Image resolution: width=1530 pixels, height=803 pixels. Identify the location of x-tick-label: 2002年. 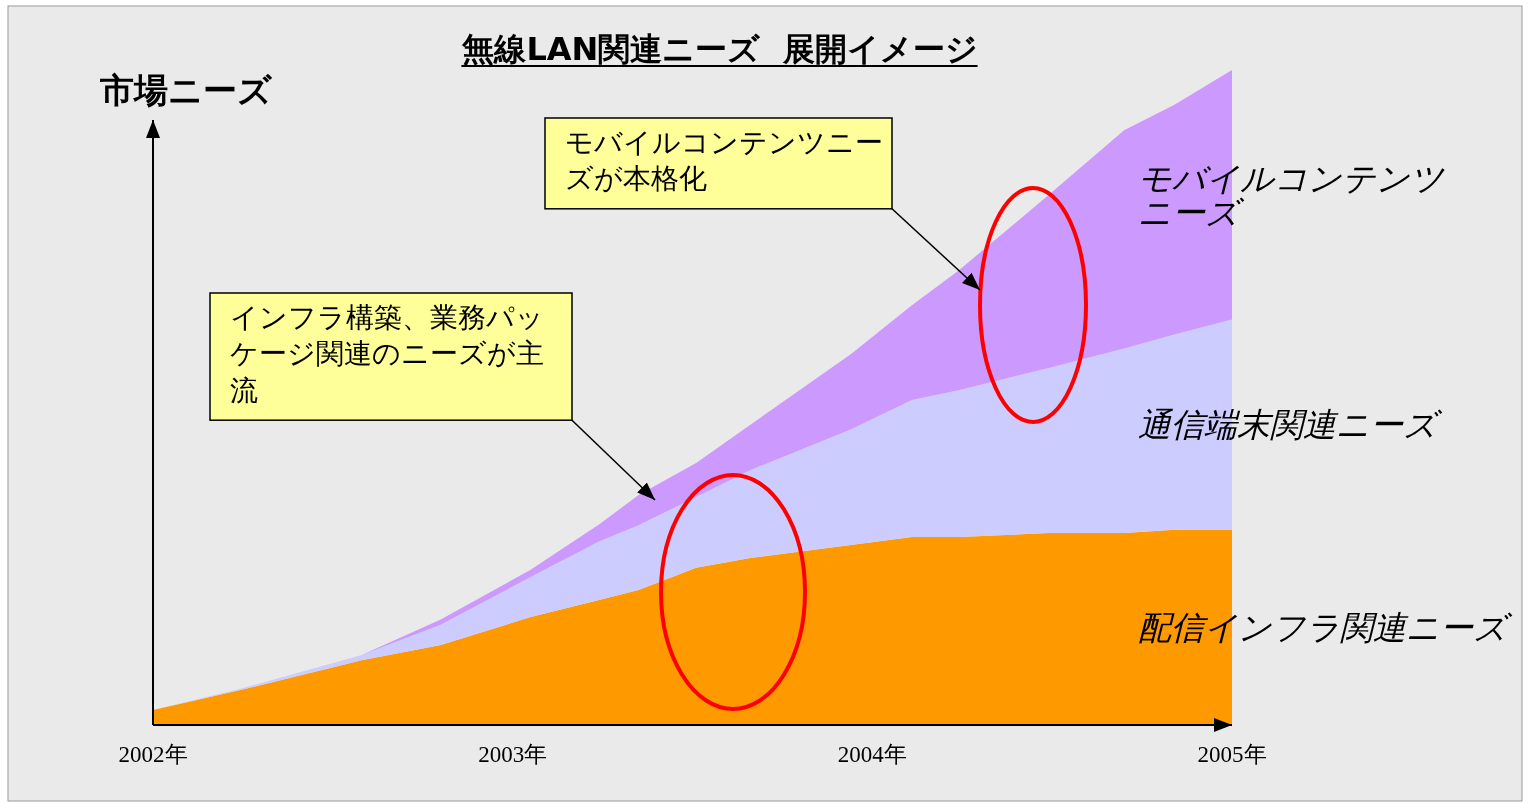
(153, 754).